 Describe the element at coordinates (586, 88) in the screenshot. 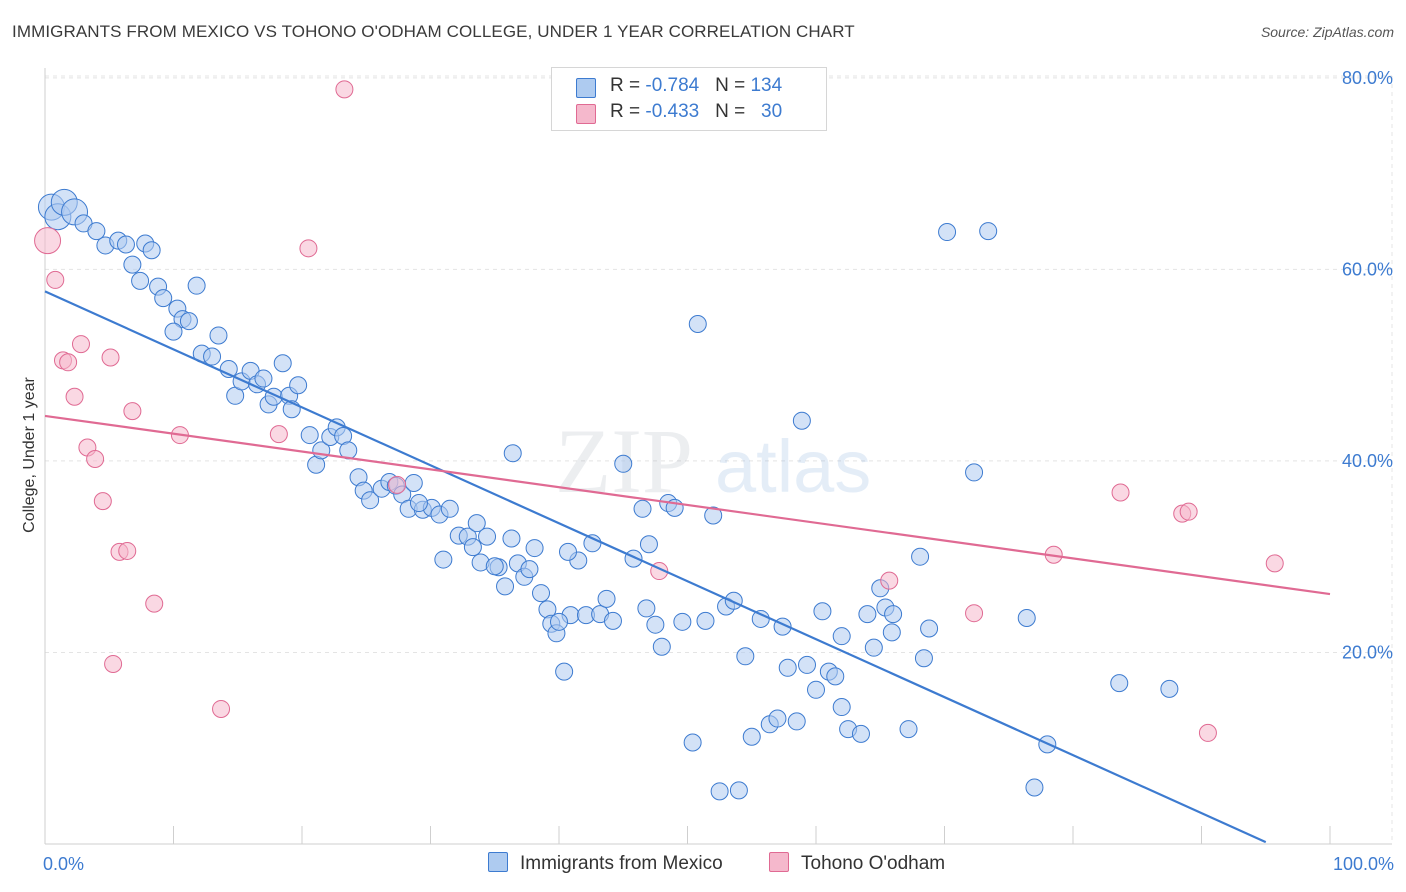

I see `legend-swatch-mexico` at that location.